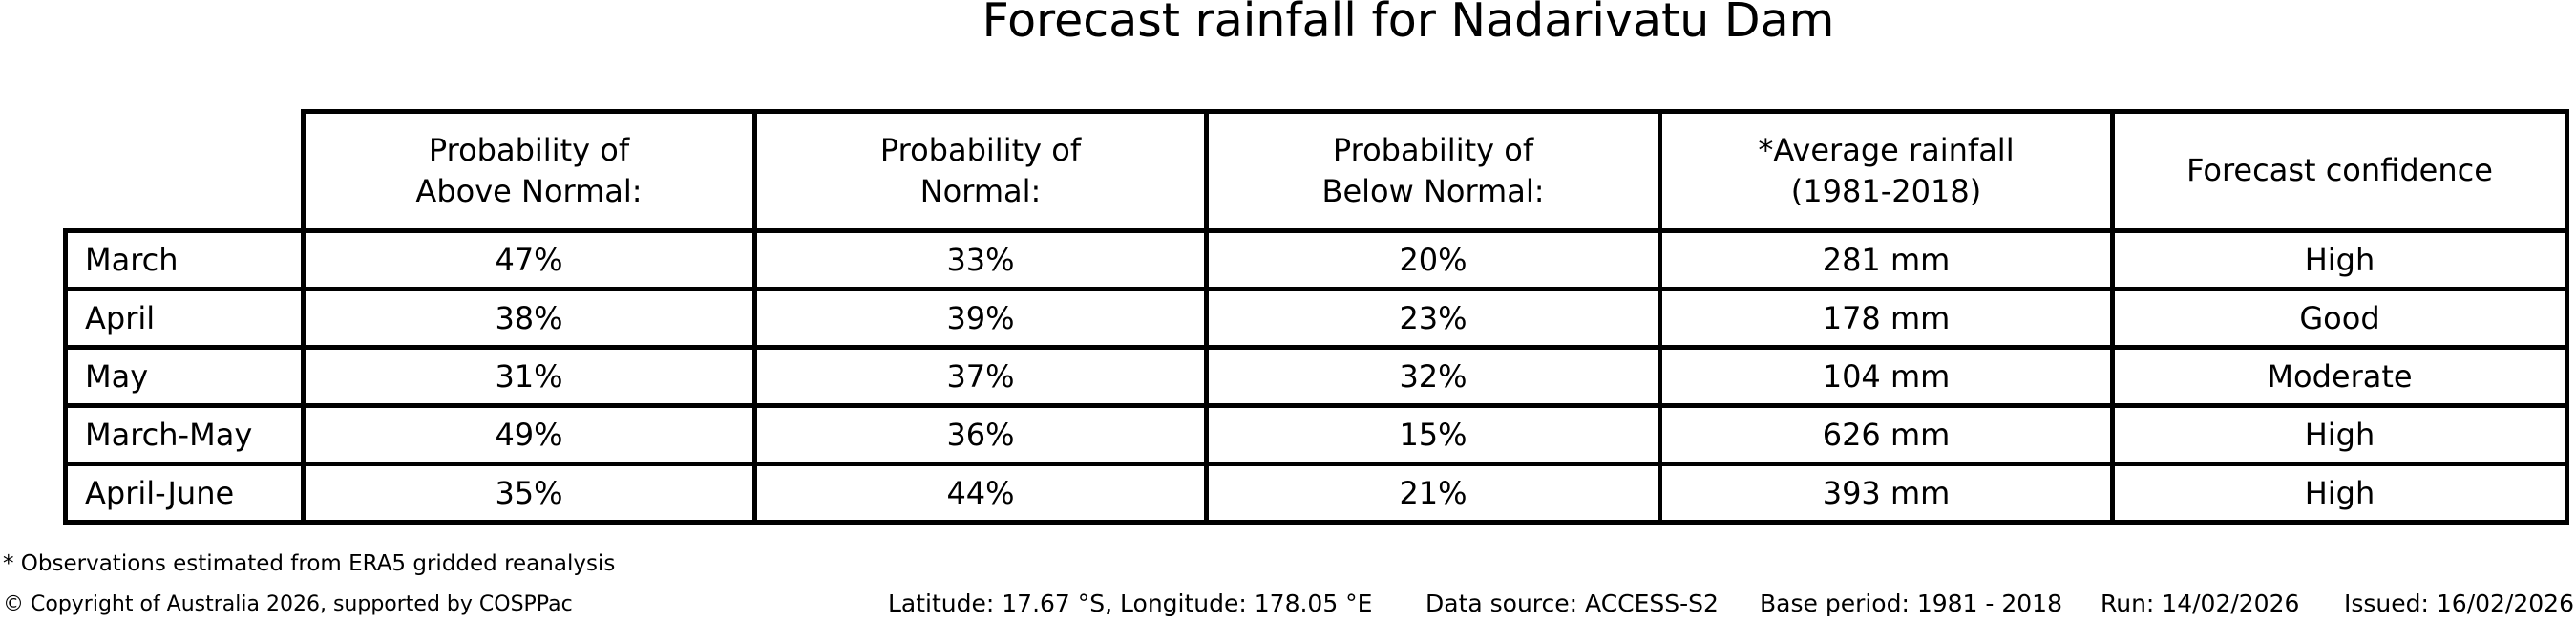  I want to click on cell-above-normal: 31%, so click(529, 377).